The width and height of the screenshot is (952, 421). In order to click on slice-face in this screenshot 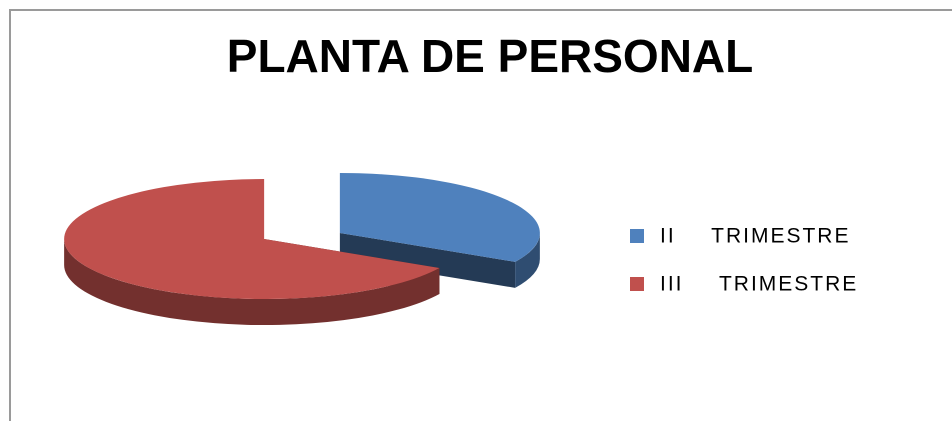, I will do `click(427, 260)`.